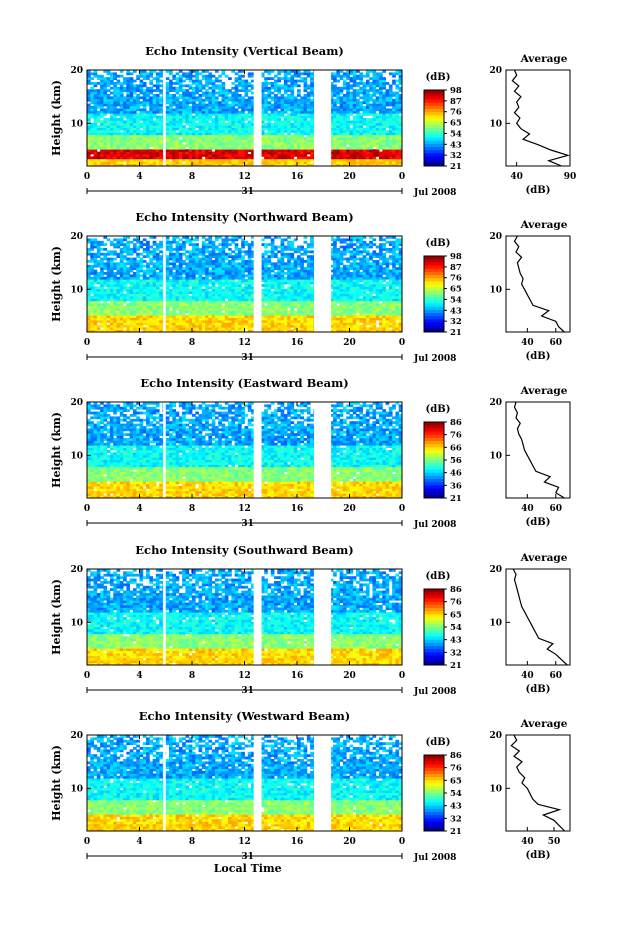  Describe the element at coordinates (538, 190) in the screenshot. I see `profile-x-label: (dB)` at that location.